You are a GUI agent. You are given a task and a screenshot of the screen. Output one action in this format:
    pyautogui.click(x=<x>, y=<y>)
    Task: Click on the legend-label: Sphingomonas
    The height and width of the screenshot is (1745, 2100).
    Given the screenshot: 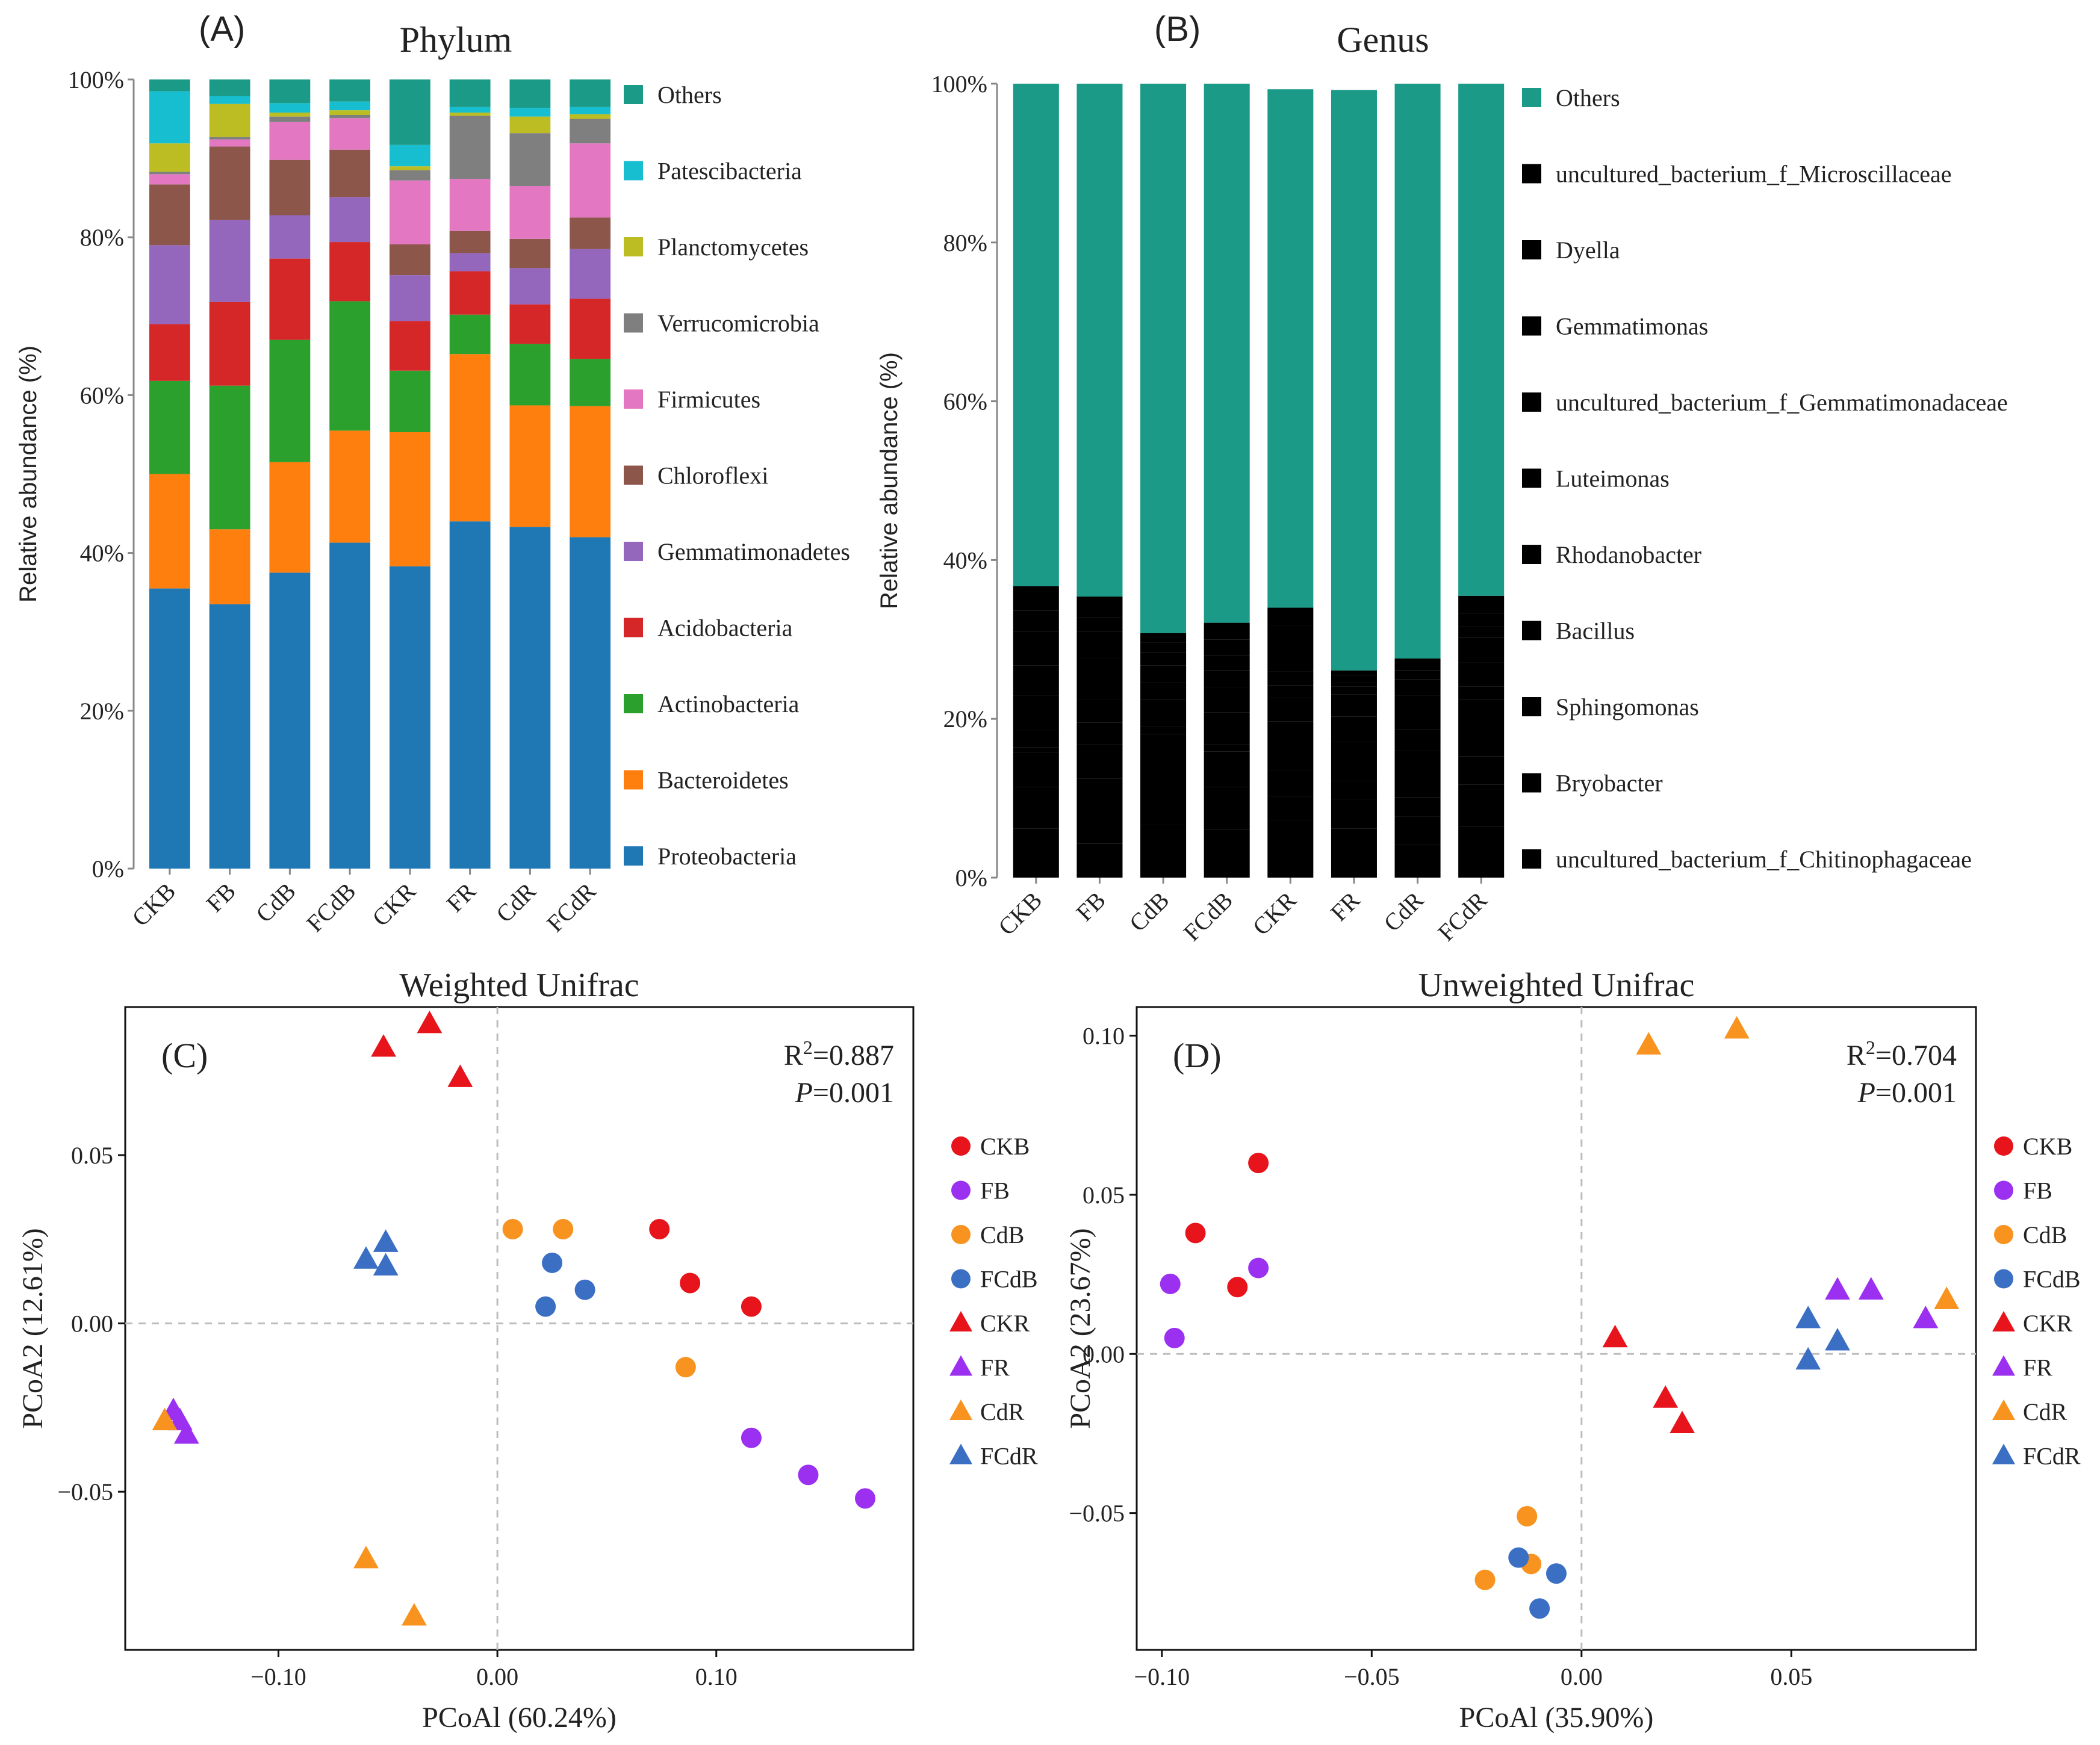 What is the action you would take?
    pyautogui.click(x=1627, y=707)
    